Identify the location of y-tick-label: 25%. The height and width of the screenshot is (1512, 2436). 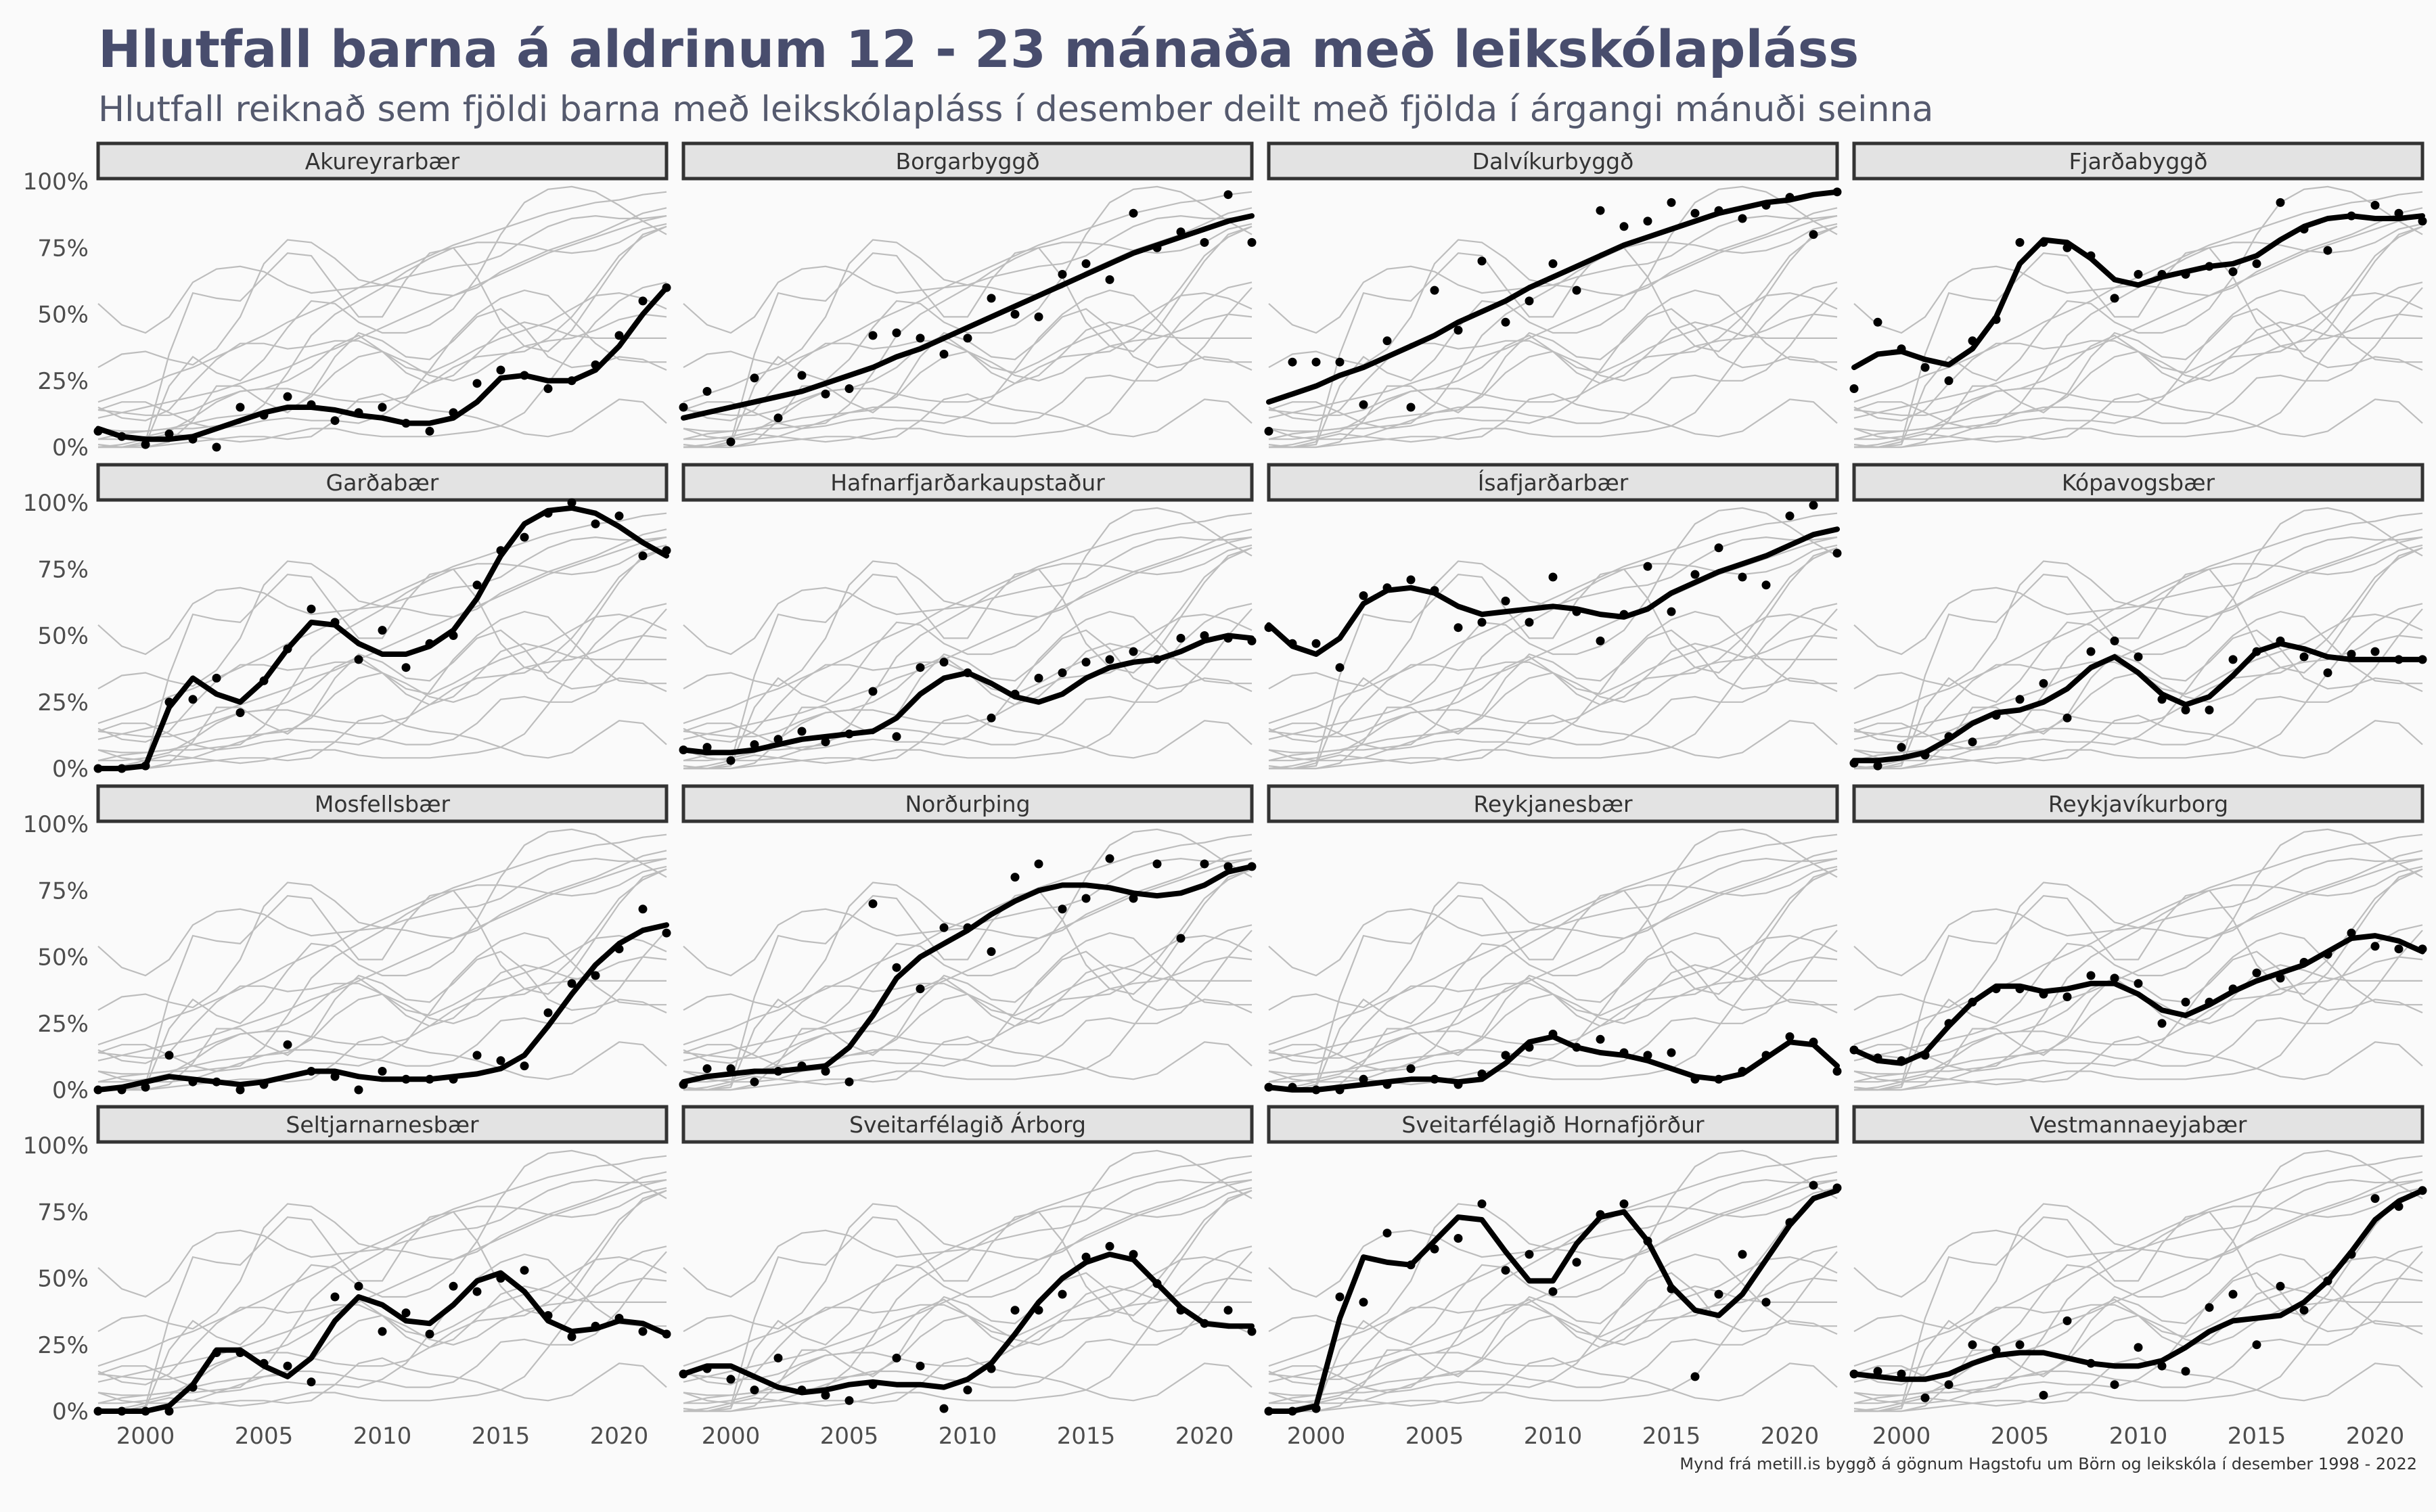
(63, 1024).